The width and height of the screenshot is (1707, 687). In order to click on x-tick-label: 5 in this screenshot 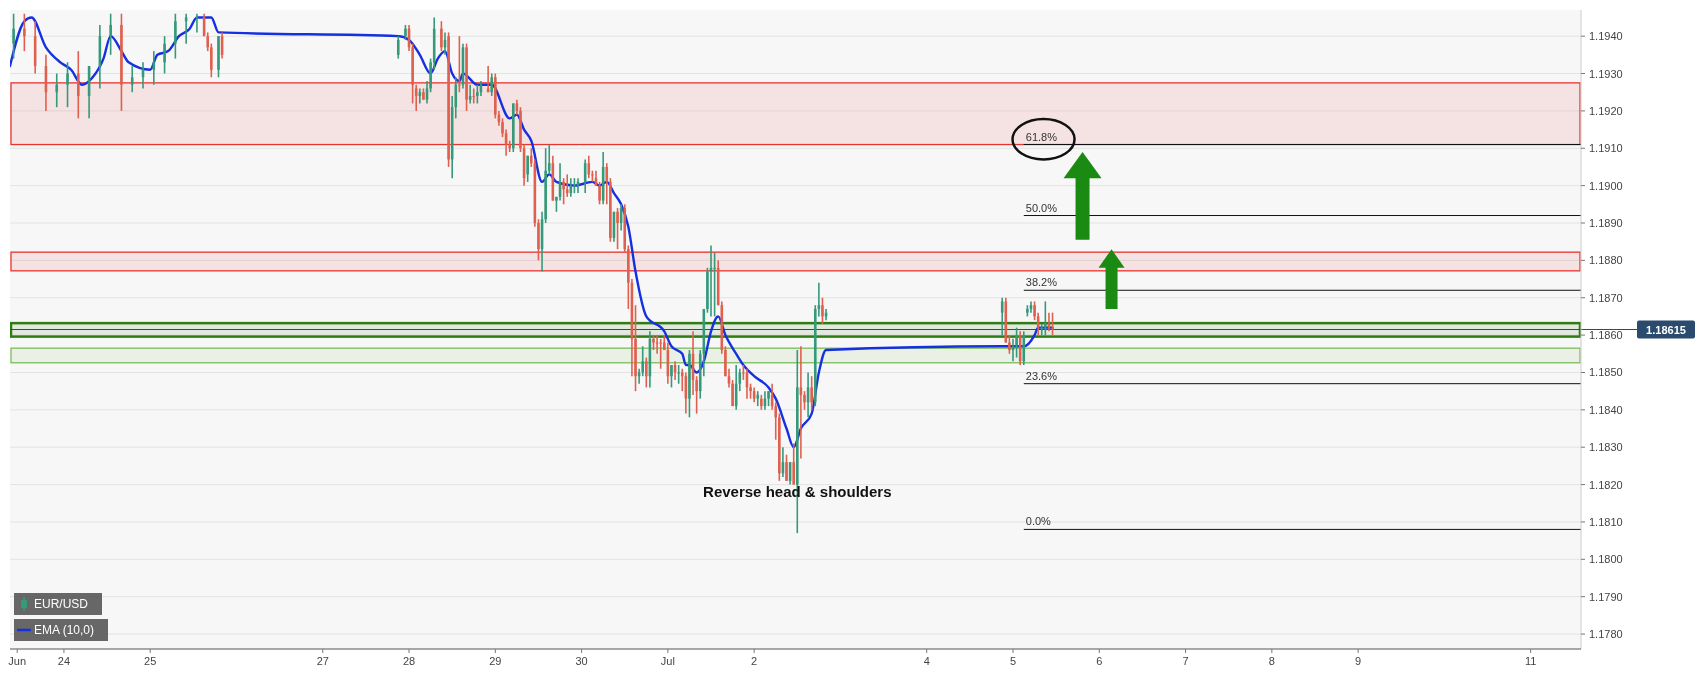, I will do `click(1013, 661)`.